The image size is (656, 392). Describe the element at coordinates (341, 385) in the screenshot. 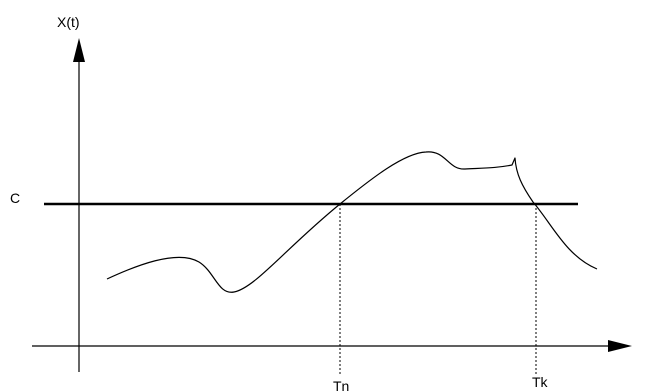

I see `tn-label: Tn` at that location.